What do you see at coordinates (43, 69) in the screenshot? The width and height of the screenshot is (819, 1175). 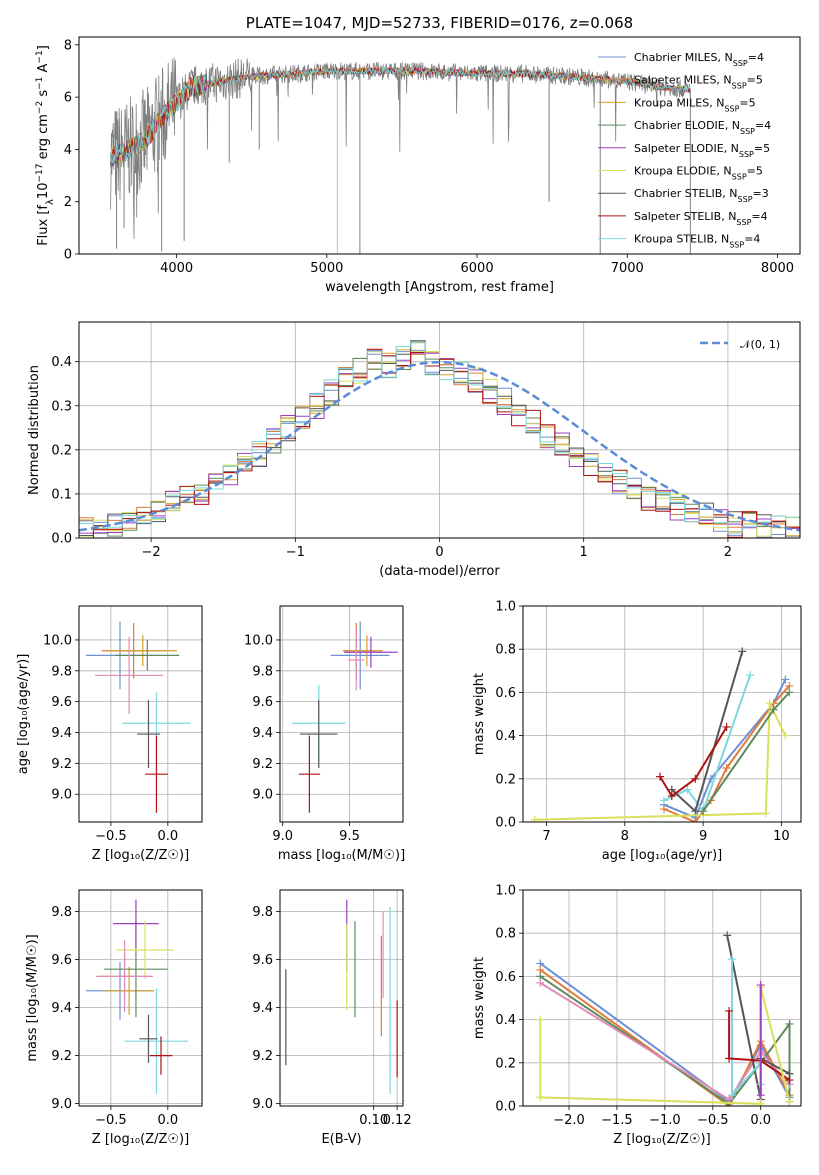 I see `y-axis-label-part: A` at bounding box center [43, 69].